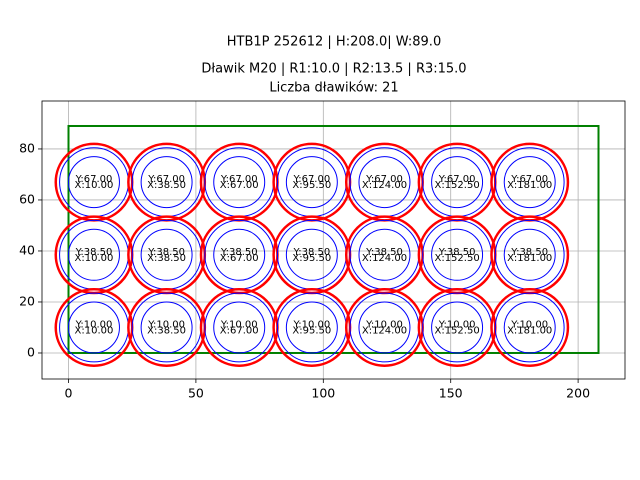 This screenshot has width=640, height=480. Describe the element at coordinates (323, 393) in the screenshot. I see `x-tick-label: 100` at that location.